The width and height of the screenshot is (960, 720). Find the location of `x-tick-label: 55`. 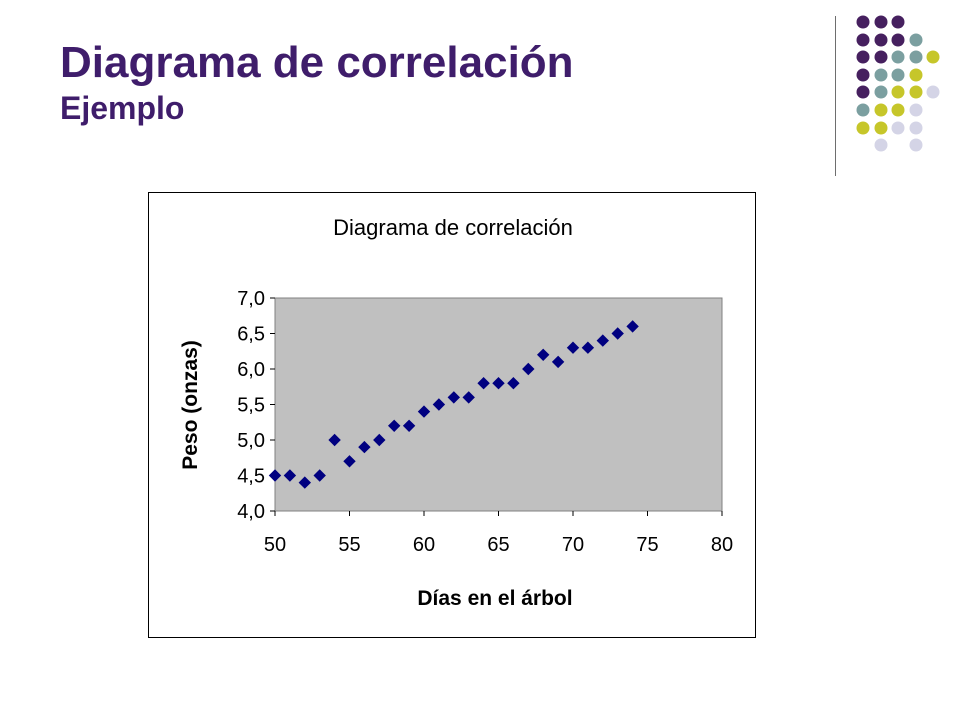

x-tick-label: 55 is located at coordinates (349, 545).